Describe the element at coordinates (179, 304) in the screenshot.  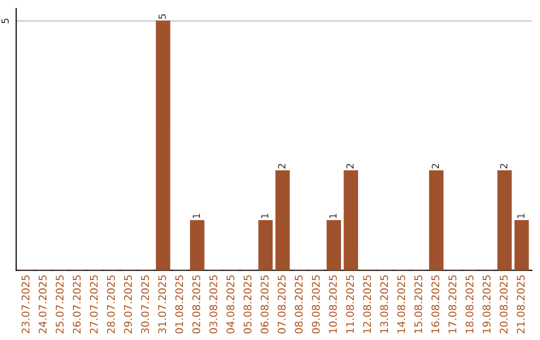
I see `x-tick-label: 01.08.2025` at that location.